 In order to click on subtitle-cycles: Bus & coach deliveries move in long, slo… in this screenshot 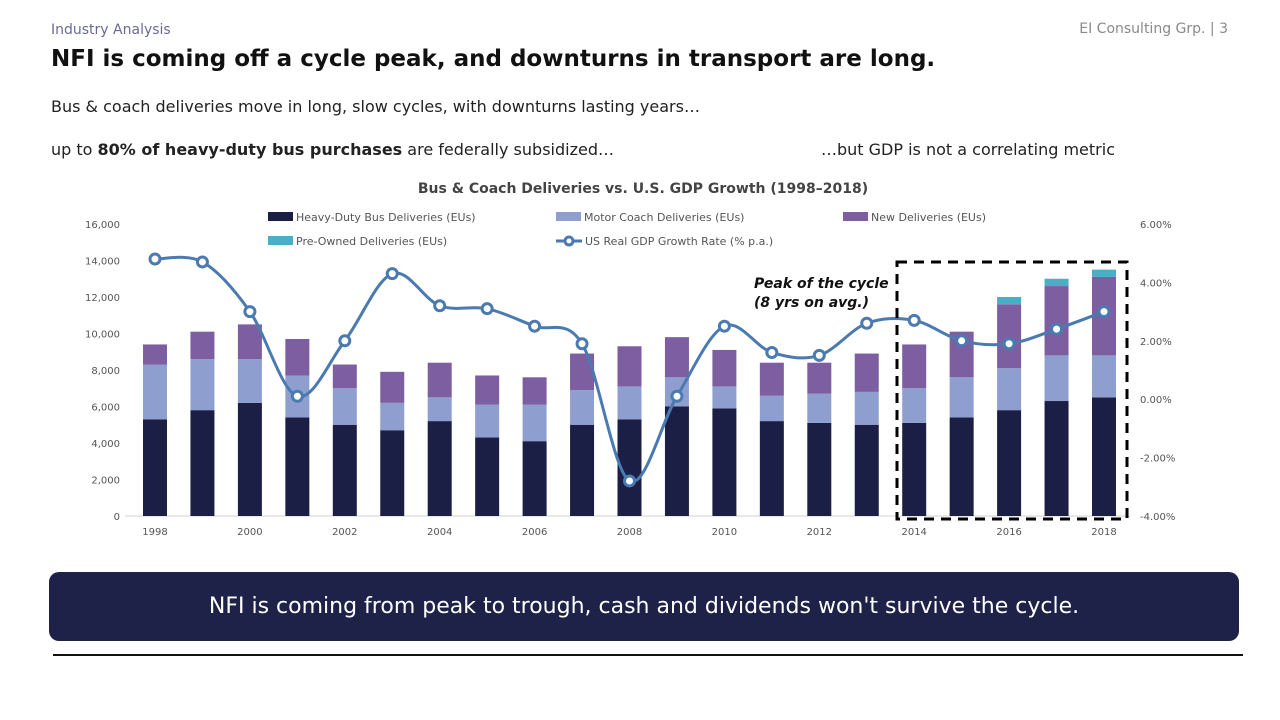, I will do `click(375, 106)`.